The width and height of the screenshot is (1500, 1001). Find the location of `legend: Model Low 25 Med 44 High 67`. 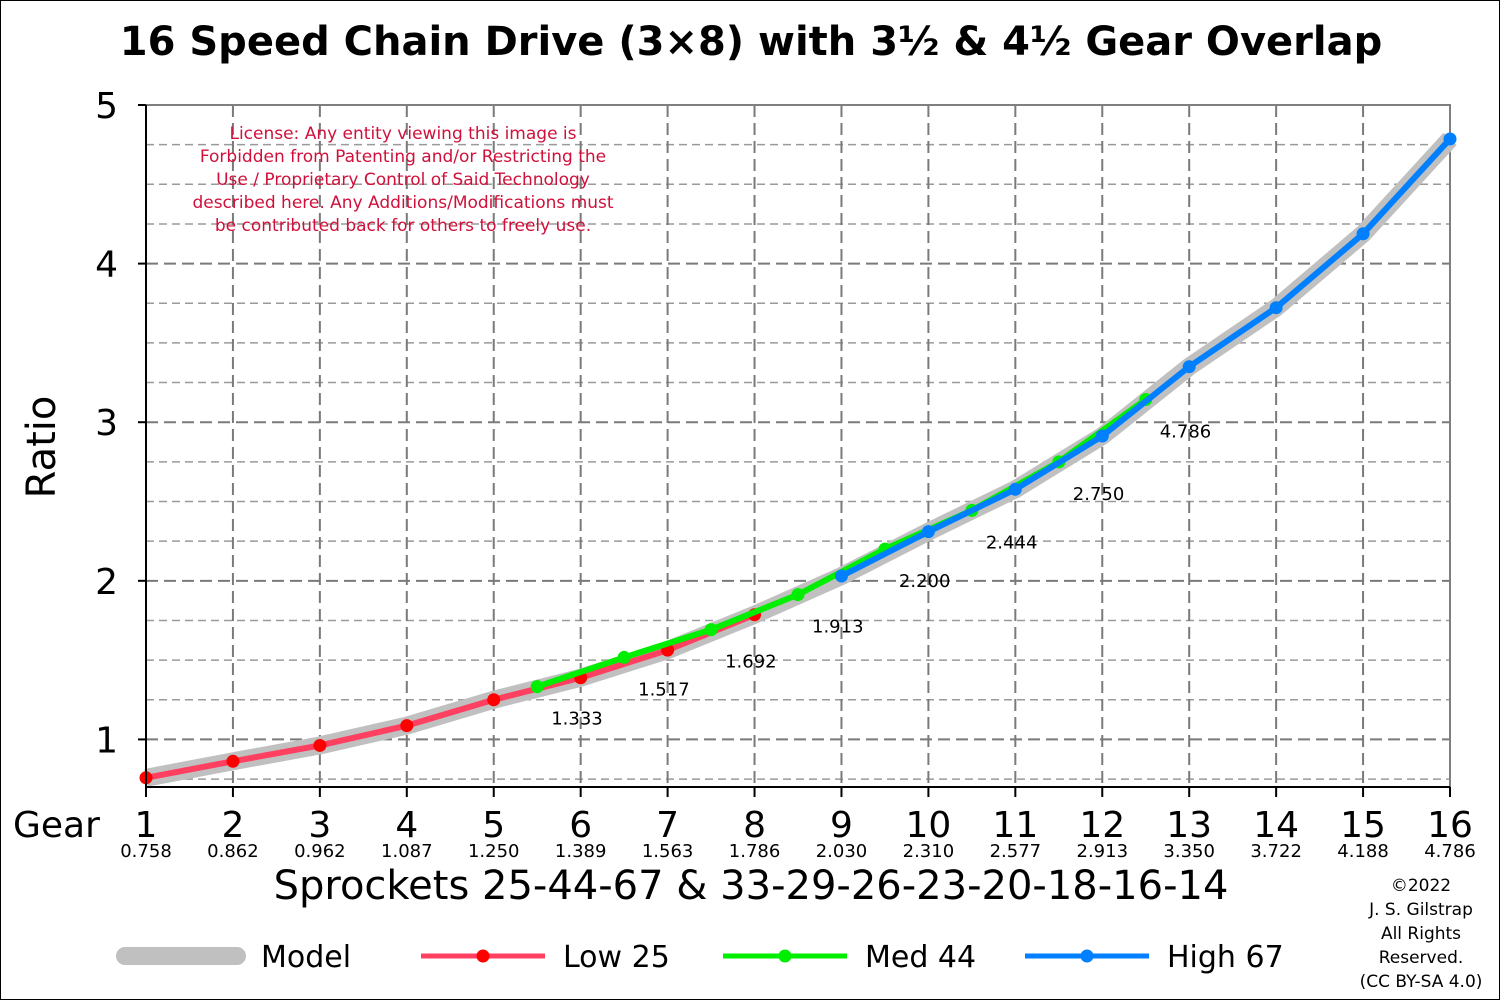

legend: Model Low 25 Med 44 High 67 is located at coordinates (700, 957).